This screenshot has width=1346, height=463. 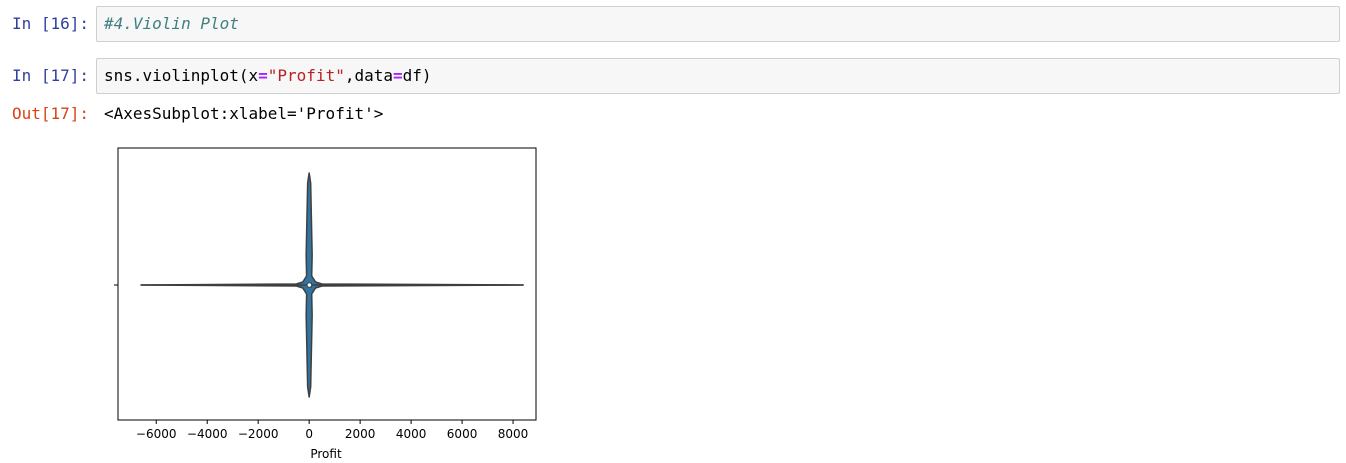 What do you see at coordinates (181, 75) in the screenshot?
I see `code-call: sns.violinplot(x` at bounding box center [181, 75].